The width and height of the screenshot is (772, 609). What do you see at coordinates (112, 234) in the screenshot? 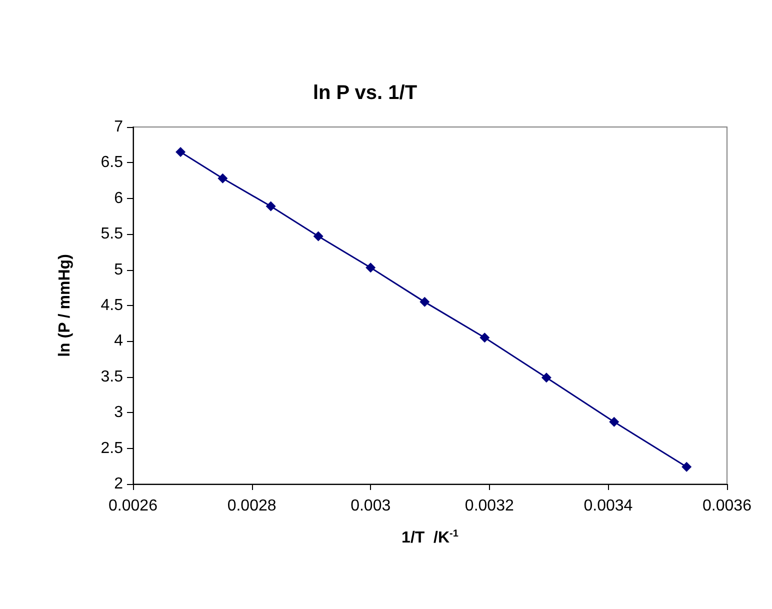
I see `y-tick-label: 5.5` at bounding box center [112, 234].